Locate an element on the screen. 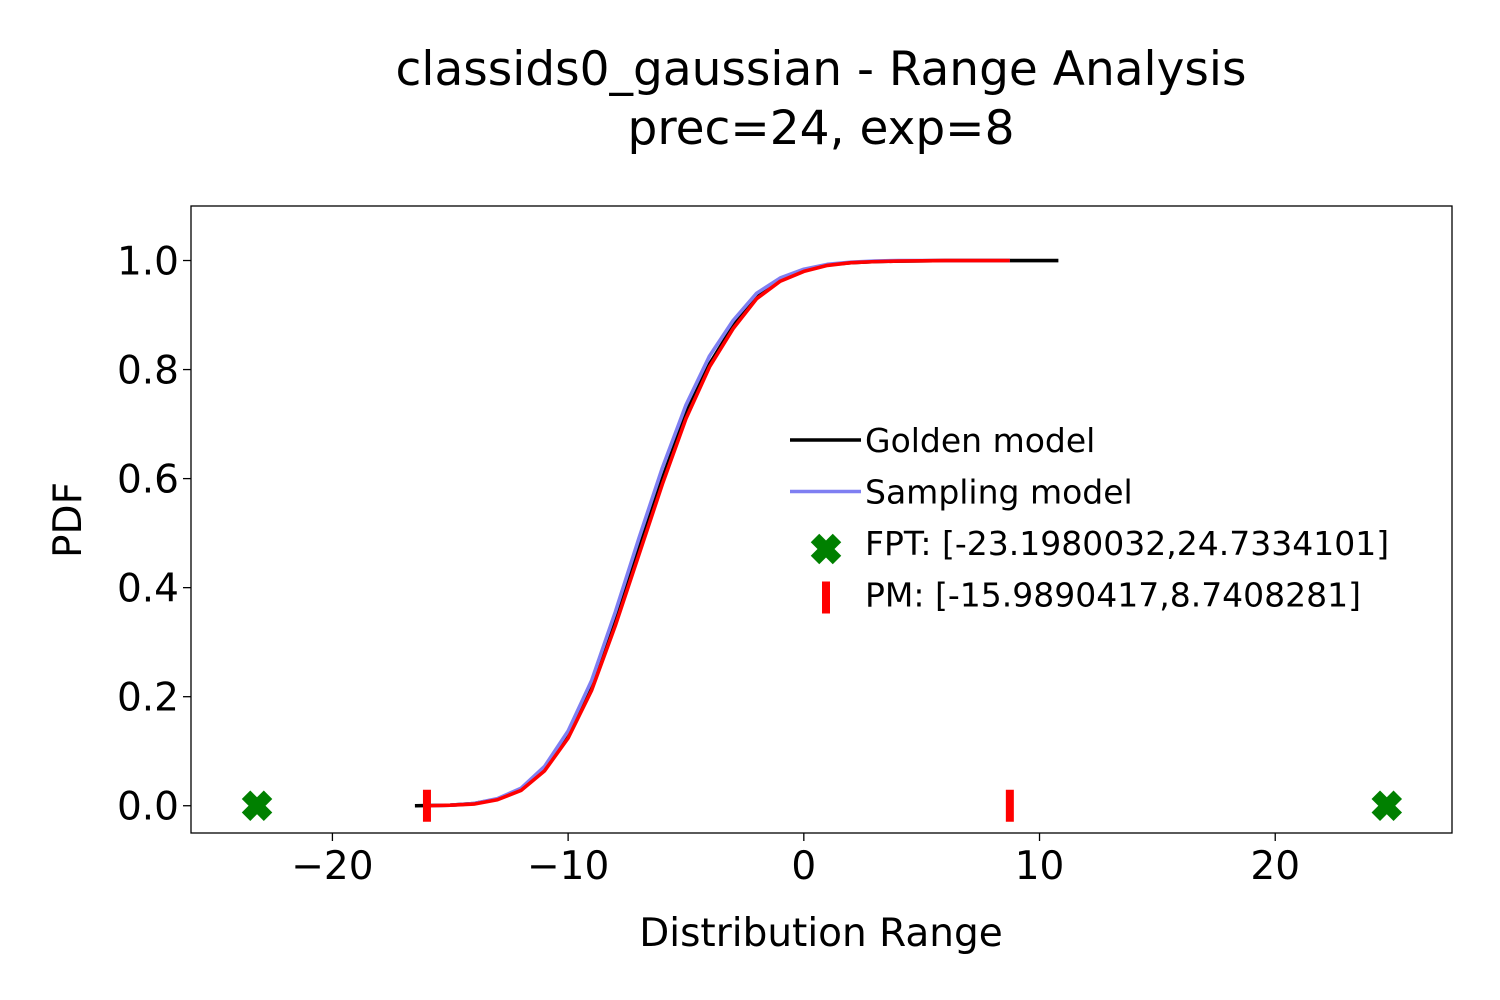 The width and height of the screenshot is (1500, 1000). x-tick-label: 10 is located at coordinates (1040, 866).